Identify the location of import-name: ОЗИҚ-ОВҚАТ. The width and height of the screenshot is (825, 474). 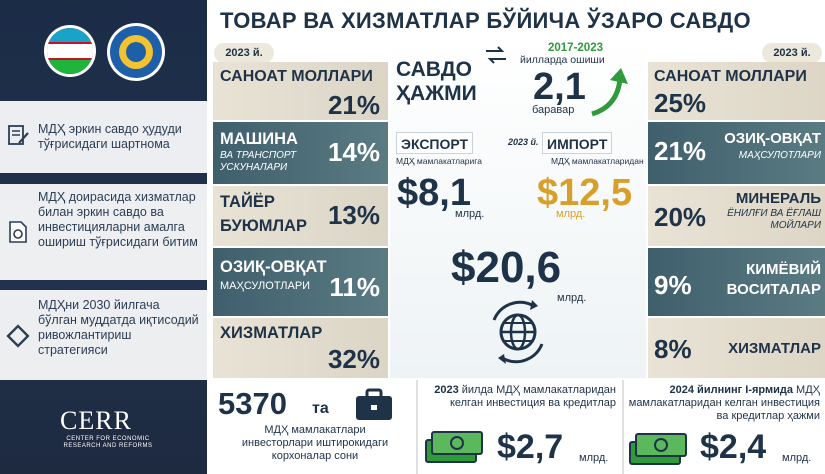
(772, 138).